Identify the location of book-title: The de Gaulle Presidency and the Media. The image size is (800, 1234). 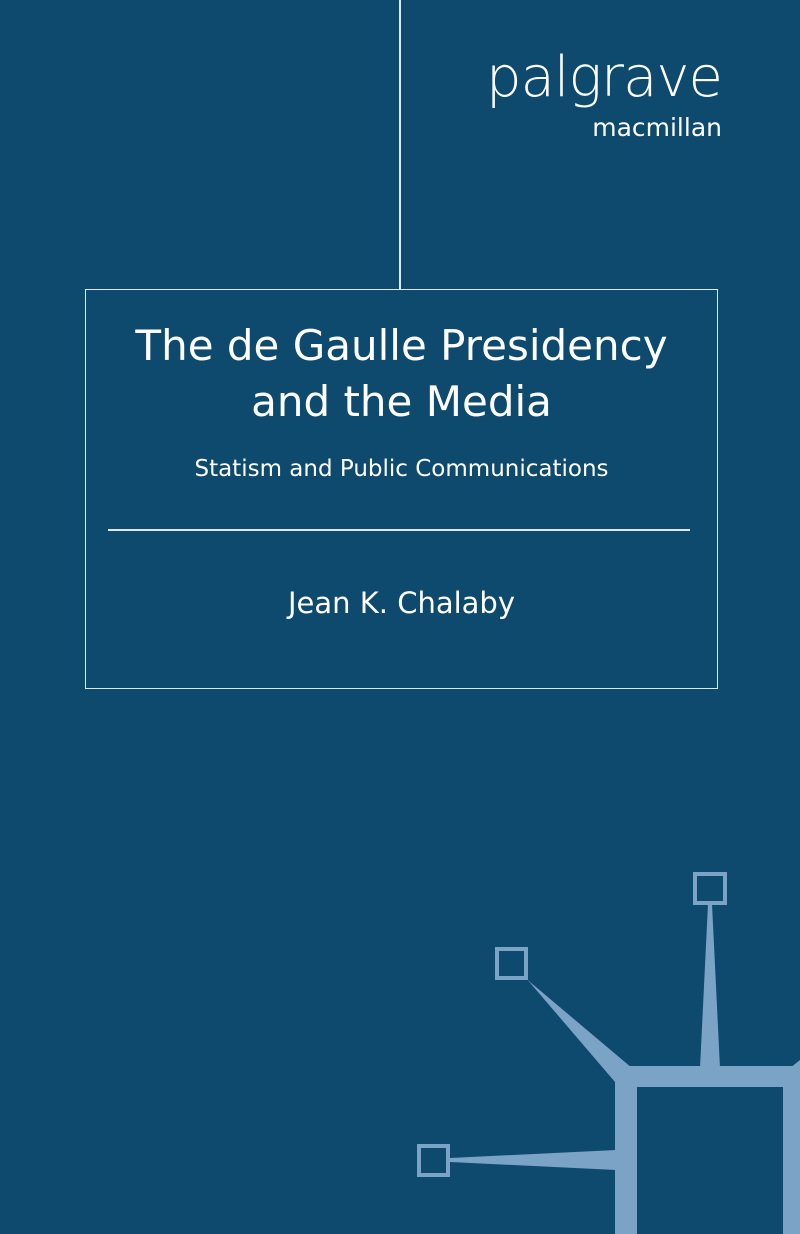
(401, 374).